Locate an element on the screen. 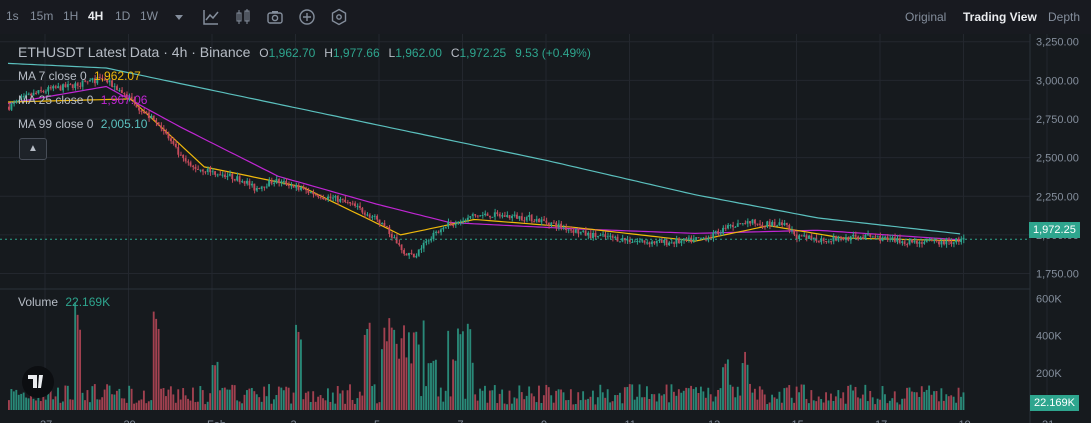 This screenshot has width=1091, height=423. ma7-legend: MA 7 close 0 1,962.07 is located at coordinates (79, 76).